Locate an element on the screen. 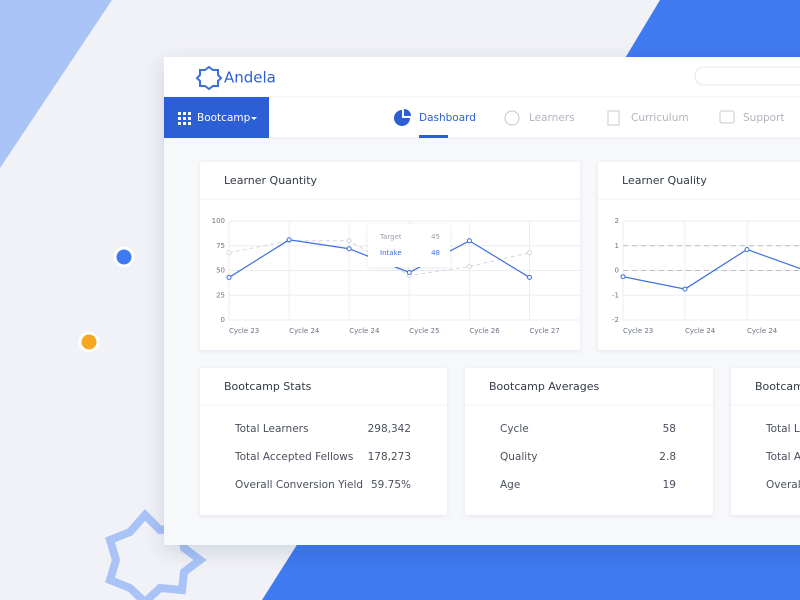 The image size is (800, 600). tab-label: Curriculum is located at coordinates (660, 118).